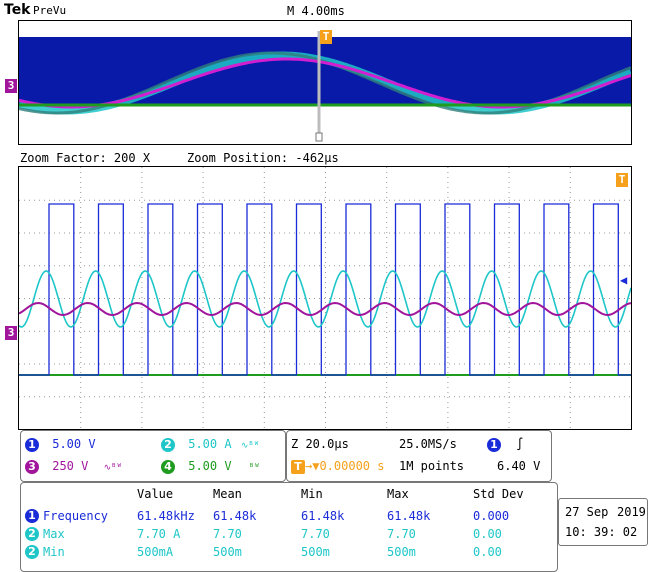 The height and width of the screenshot is (572, 649). I want to click on trigger-level: 6.40 V, so click(519, 466).